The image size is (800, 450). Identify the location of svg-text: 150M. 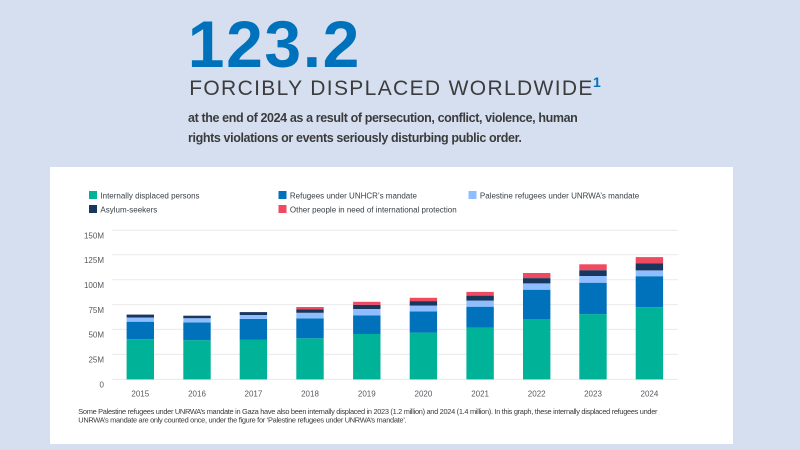
(94, 235).